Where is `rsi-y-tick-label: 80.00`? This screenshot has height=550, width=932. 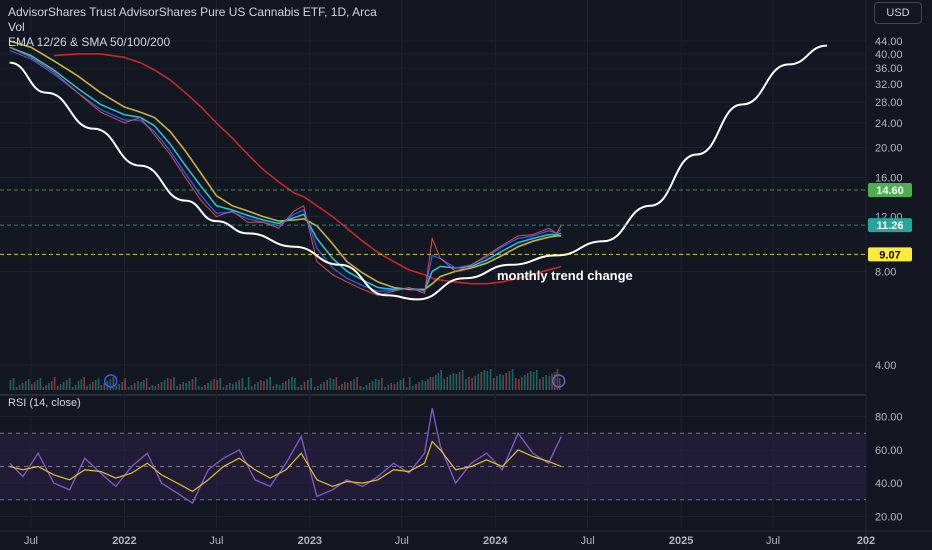
rsi-y-tick-label: 80.00 is located at coordinates (889, 418).